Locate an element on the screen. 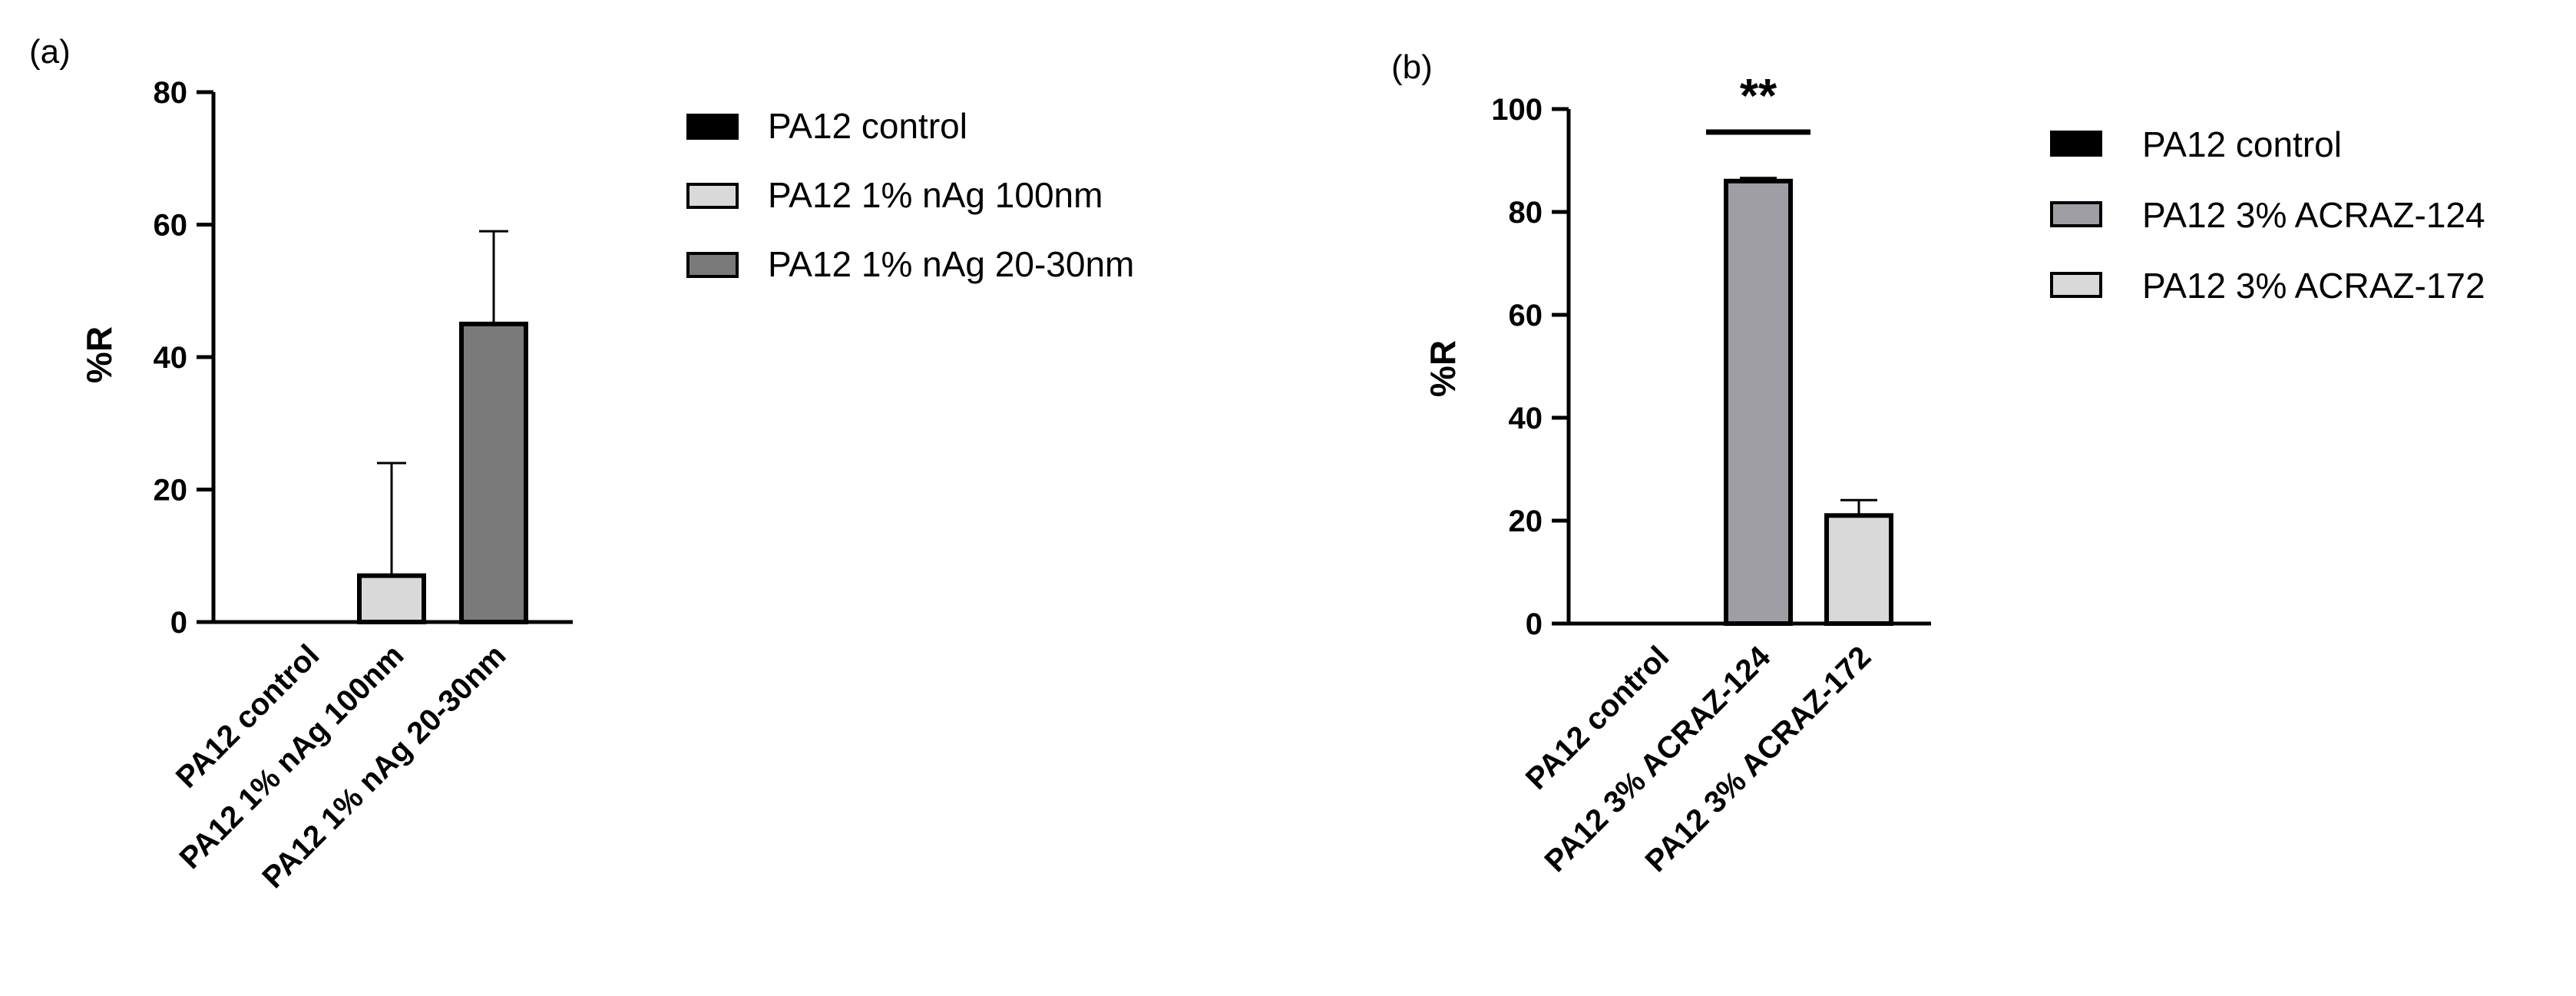  panel-a-legend-item: PA12 control is located at coordinates (827, 126).